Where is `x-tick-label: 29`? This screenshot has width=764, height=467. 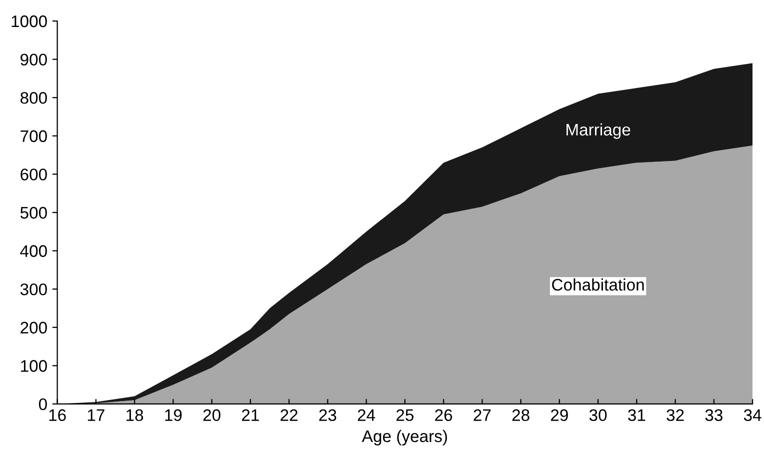 x-tick-label: 29 is located at coordinates (559, 415).